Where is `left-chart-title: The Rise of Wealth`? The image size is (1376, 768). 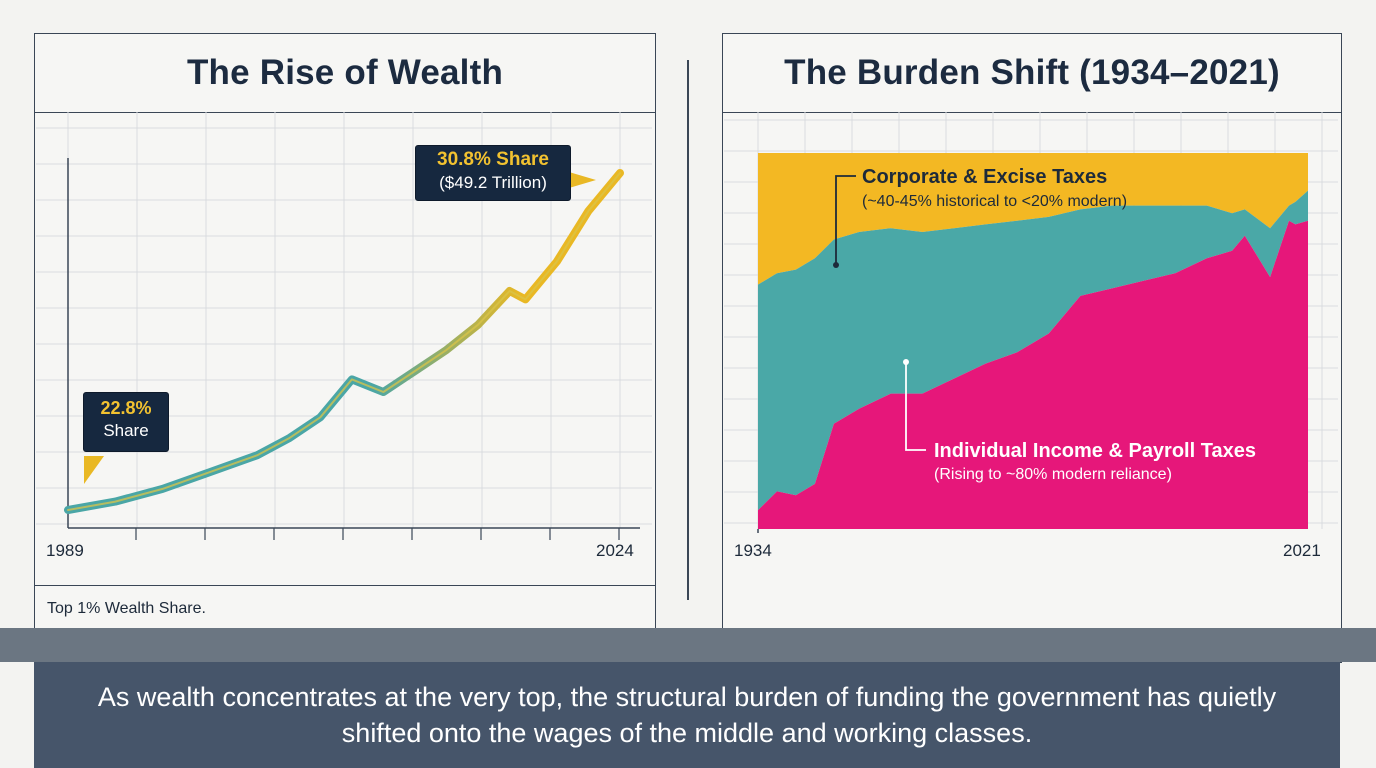 left-chart-title: The Rise of Wealth is located at coordinates (345, 72).